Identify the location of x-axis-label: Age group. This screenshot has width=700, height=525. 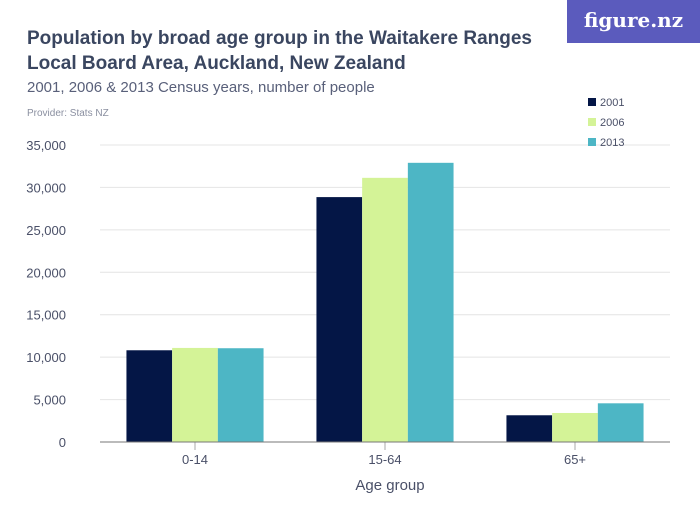
(389, 485).